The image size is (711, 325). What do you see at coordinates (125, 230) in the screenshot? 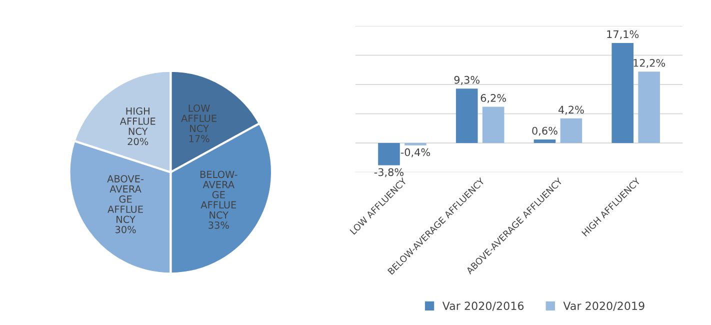
I see `data-label: 30%` at bounding box center [125, 230].